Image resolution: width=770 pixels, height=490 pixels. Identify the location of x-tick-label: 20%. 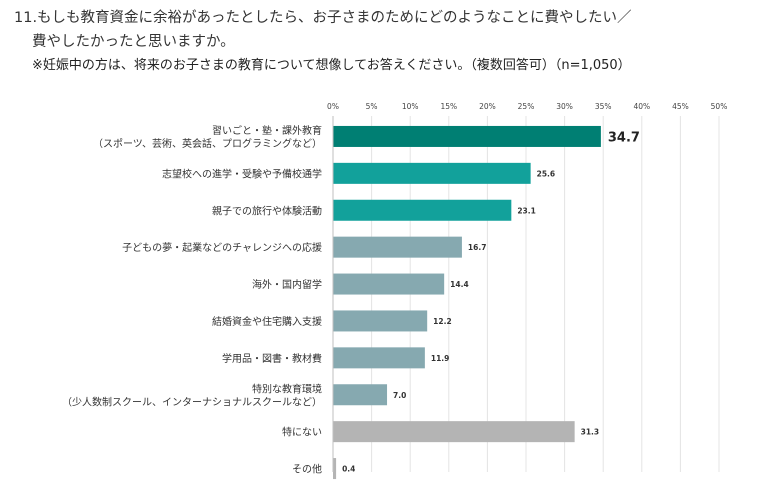
(487, 106).